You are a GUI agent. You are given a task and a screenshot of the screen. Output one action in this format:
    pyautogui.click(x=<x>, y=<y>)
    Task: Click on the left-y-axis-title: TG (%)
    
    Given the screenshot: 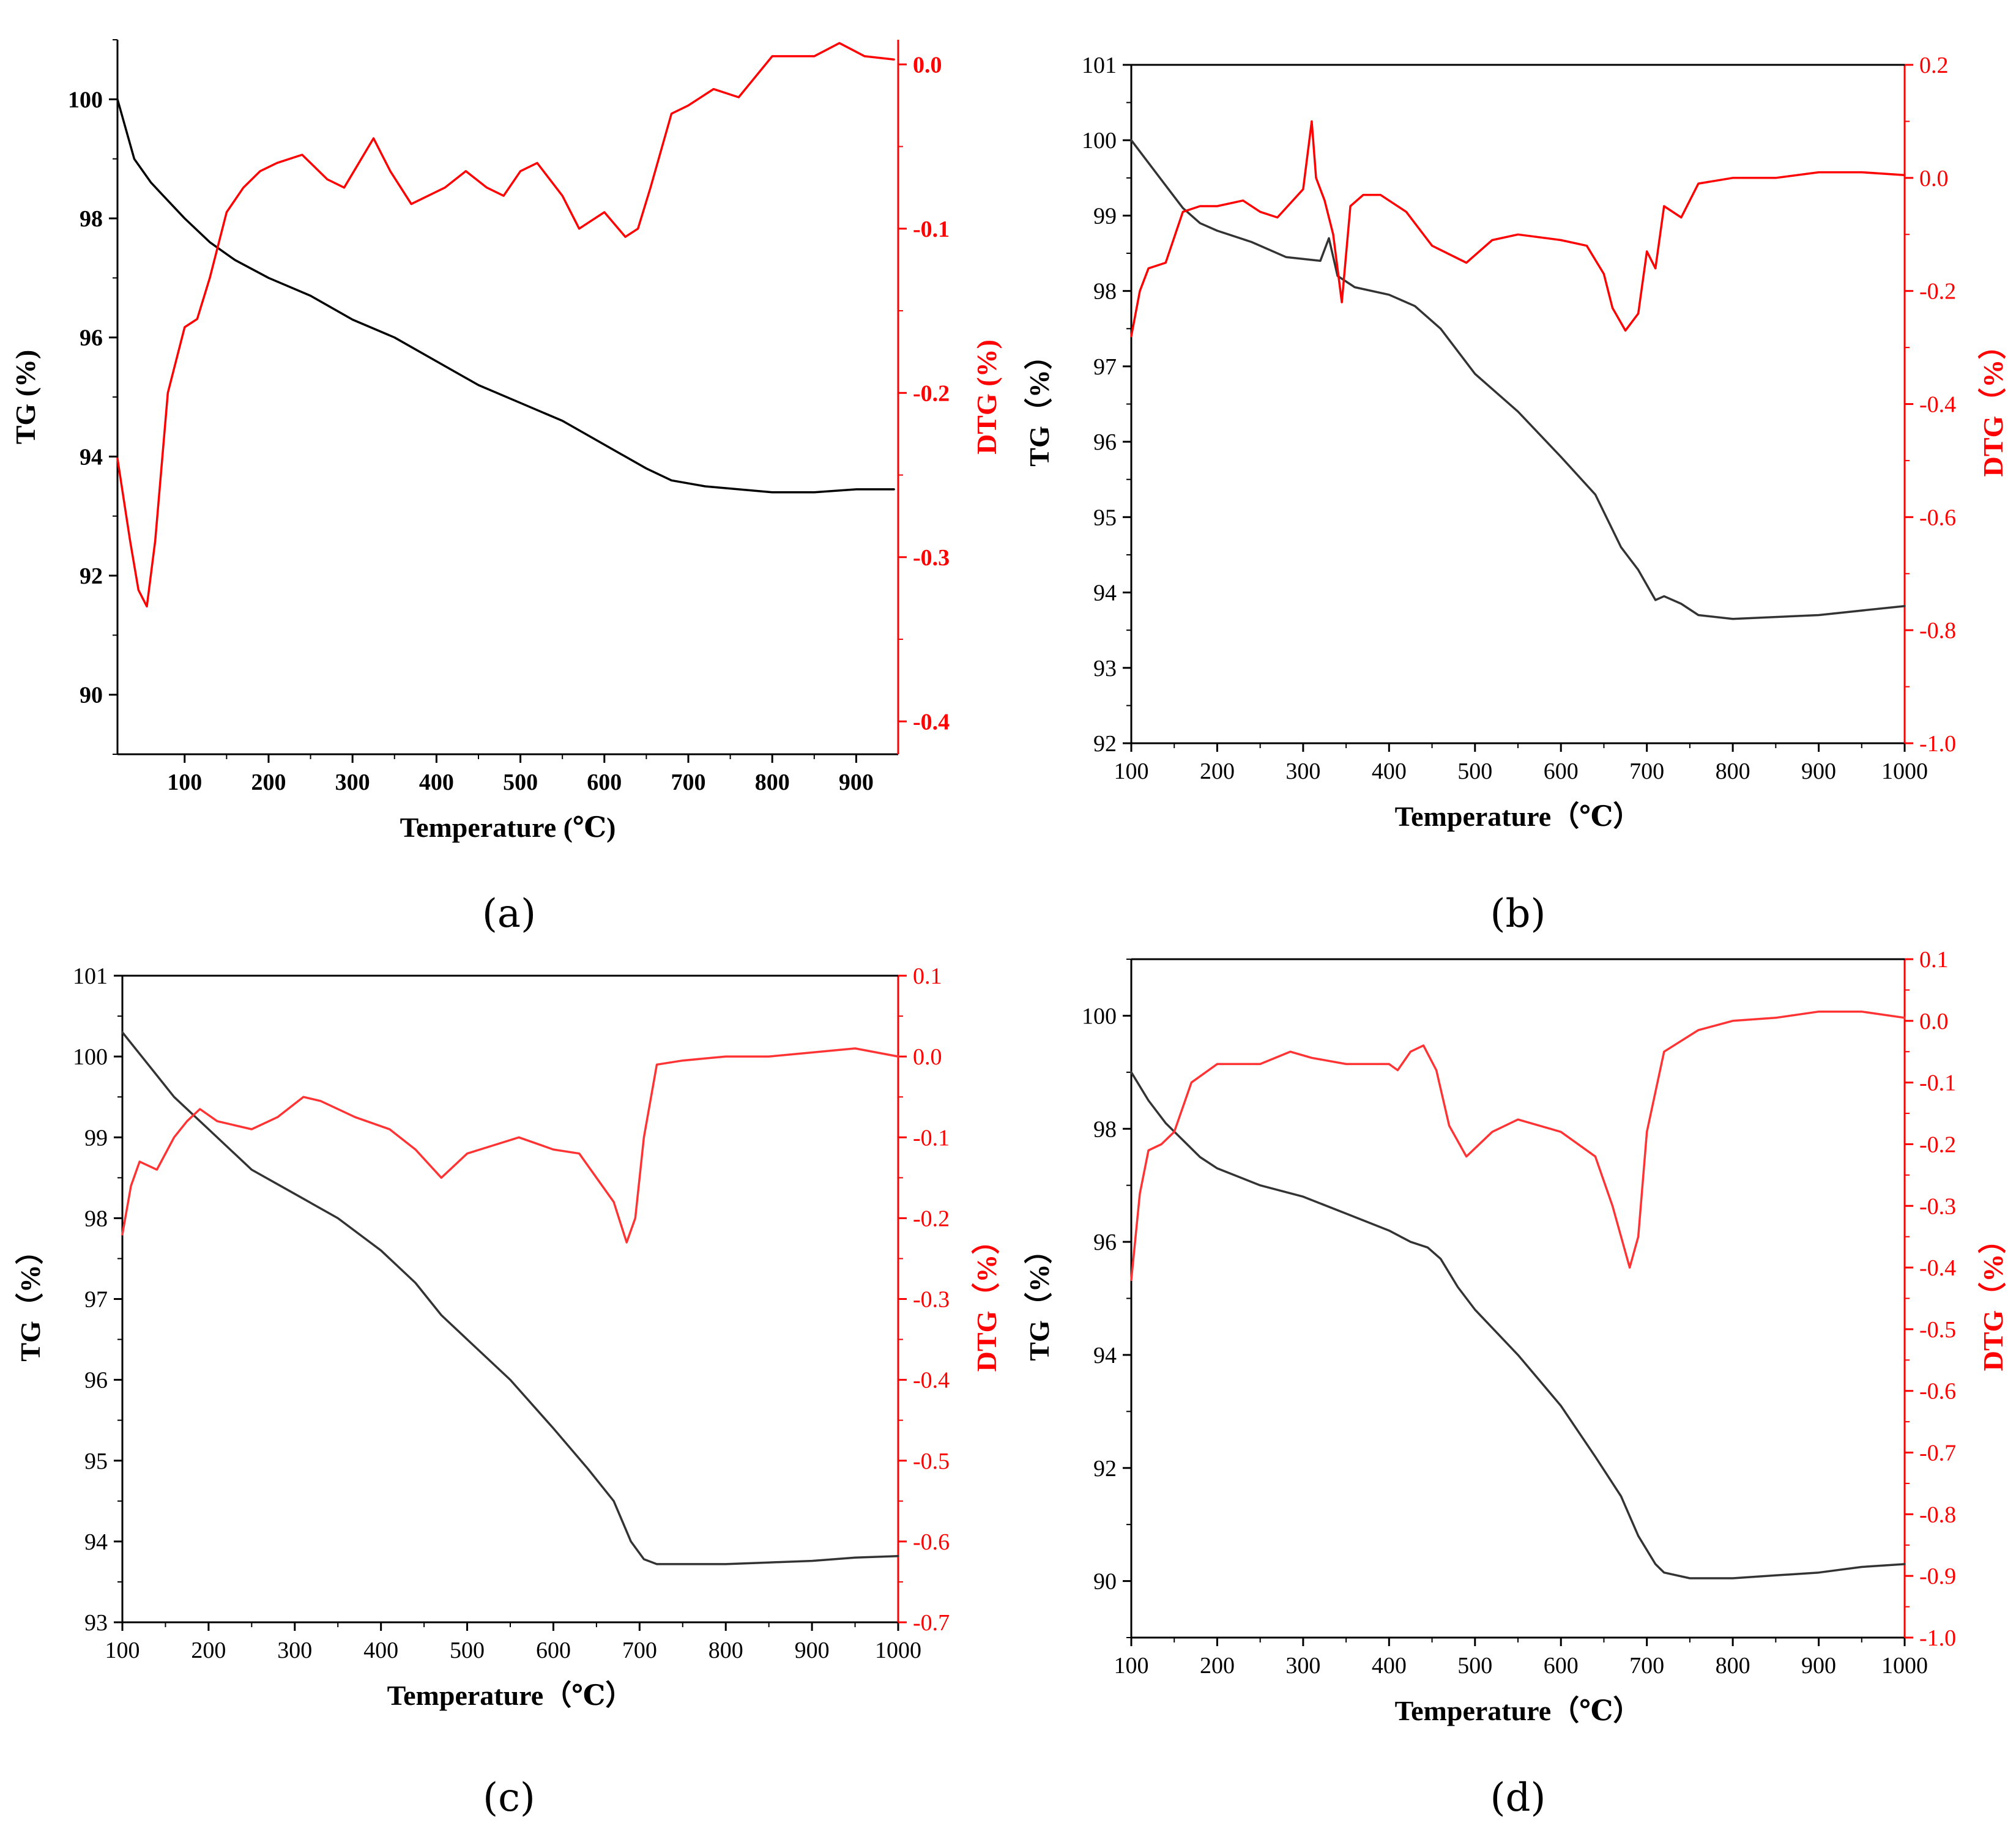 What is the action you would take?
    pyautogui.click(x=25, y=397)
    